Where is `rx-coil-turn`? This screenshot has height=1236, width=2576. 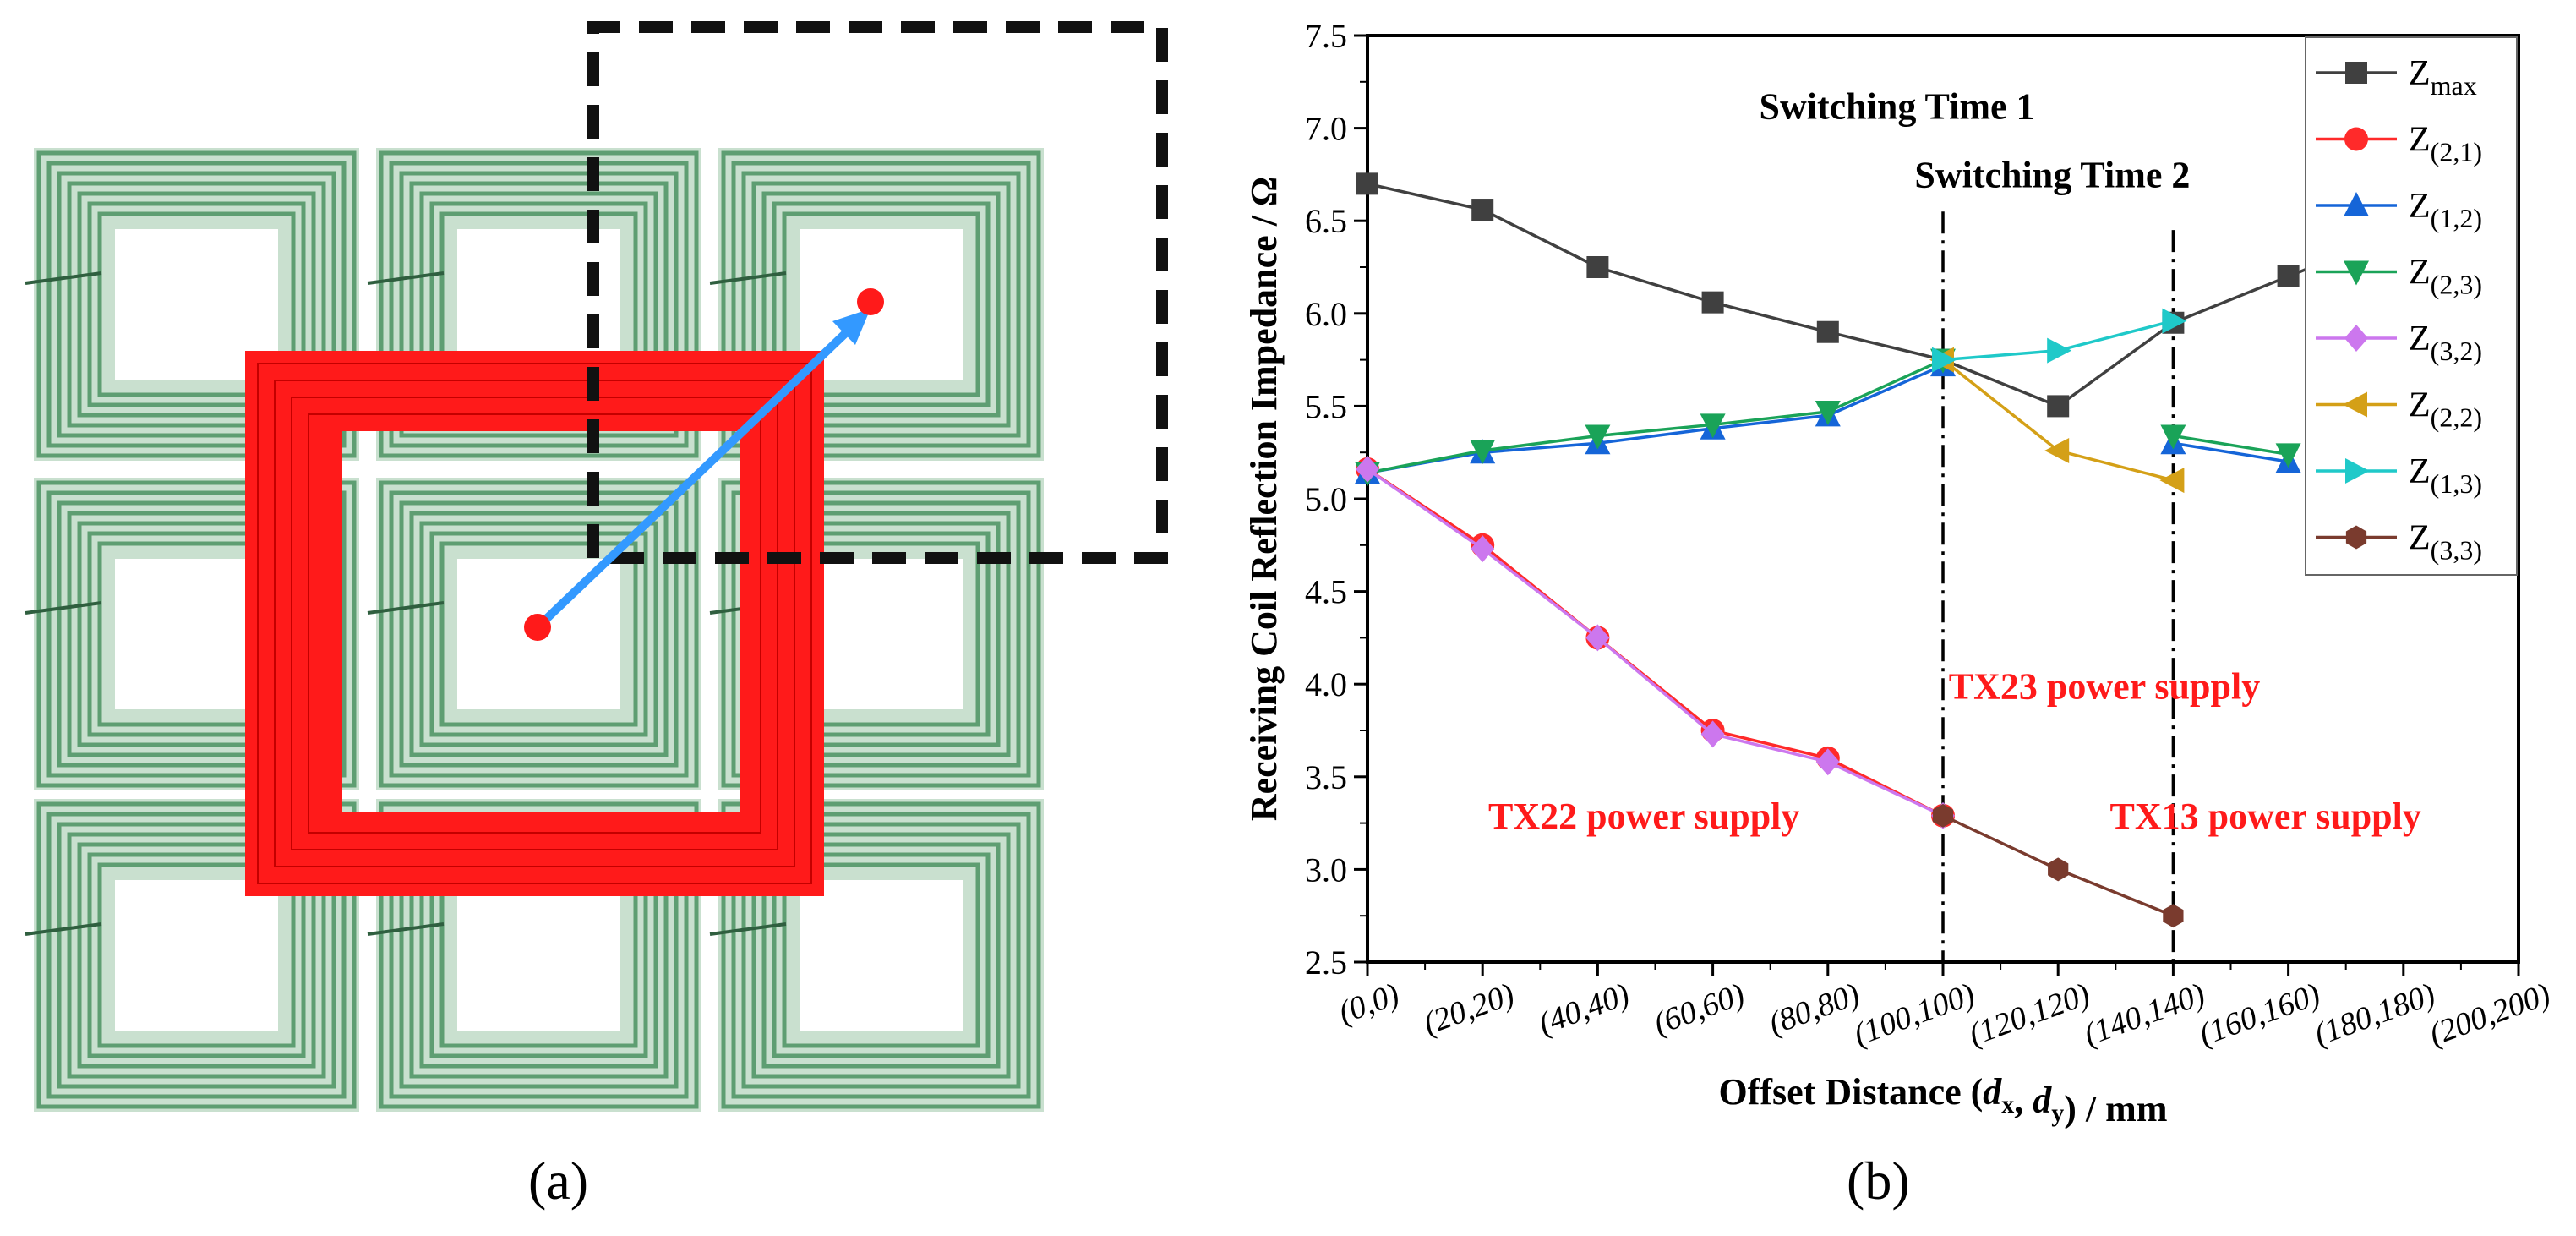 rx-coil-turn is located at coordinates (534, 623).